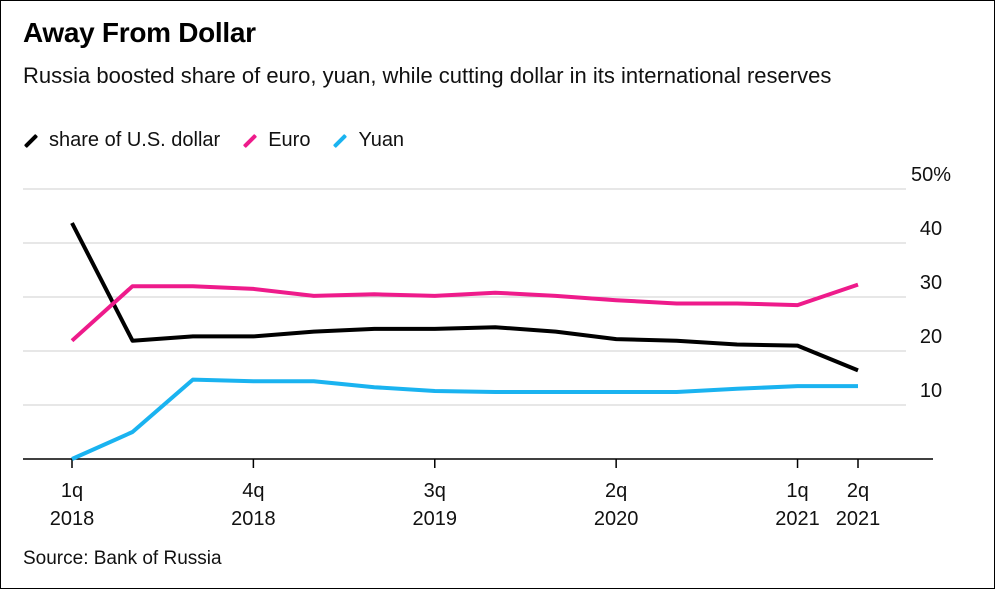 The width and height of the screenshot is (995, 589). Describe the element at coordinates (797, 519) in the screenshot. I see `x-tick-label-12-line2: 2021` at that location.